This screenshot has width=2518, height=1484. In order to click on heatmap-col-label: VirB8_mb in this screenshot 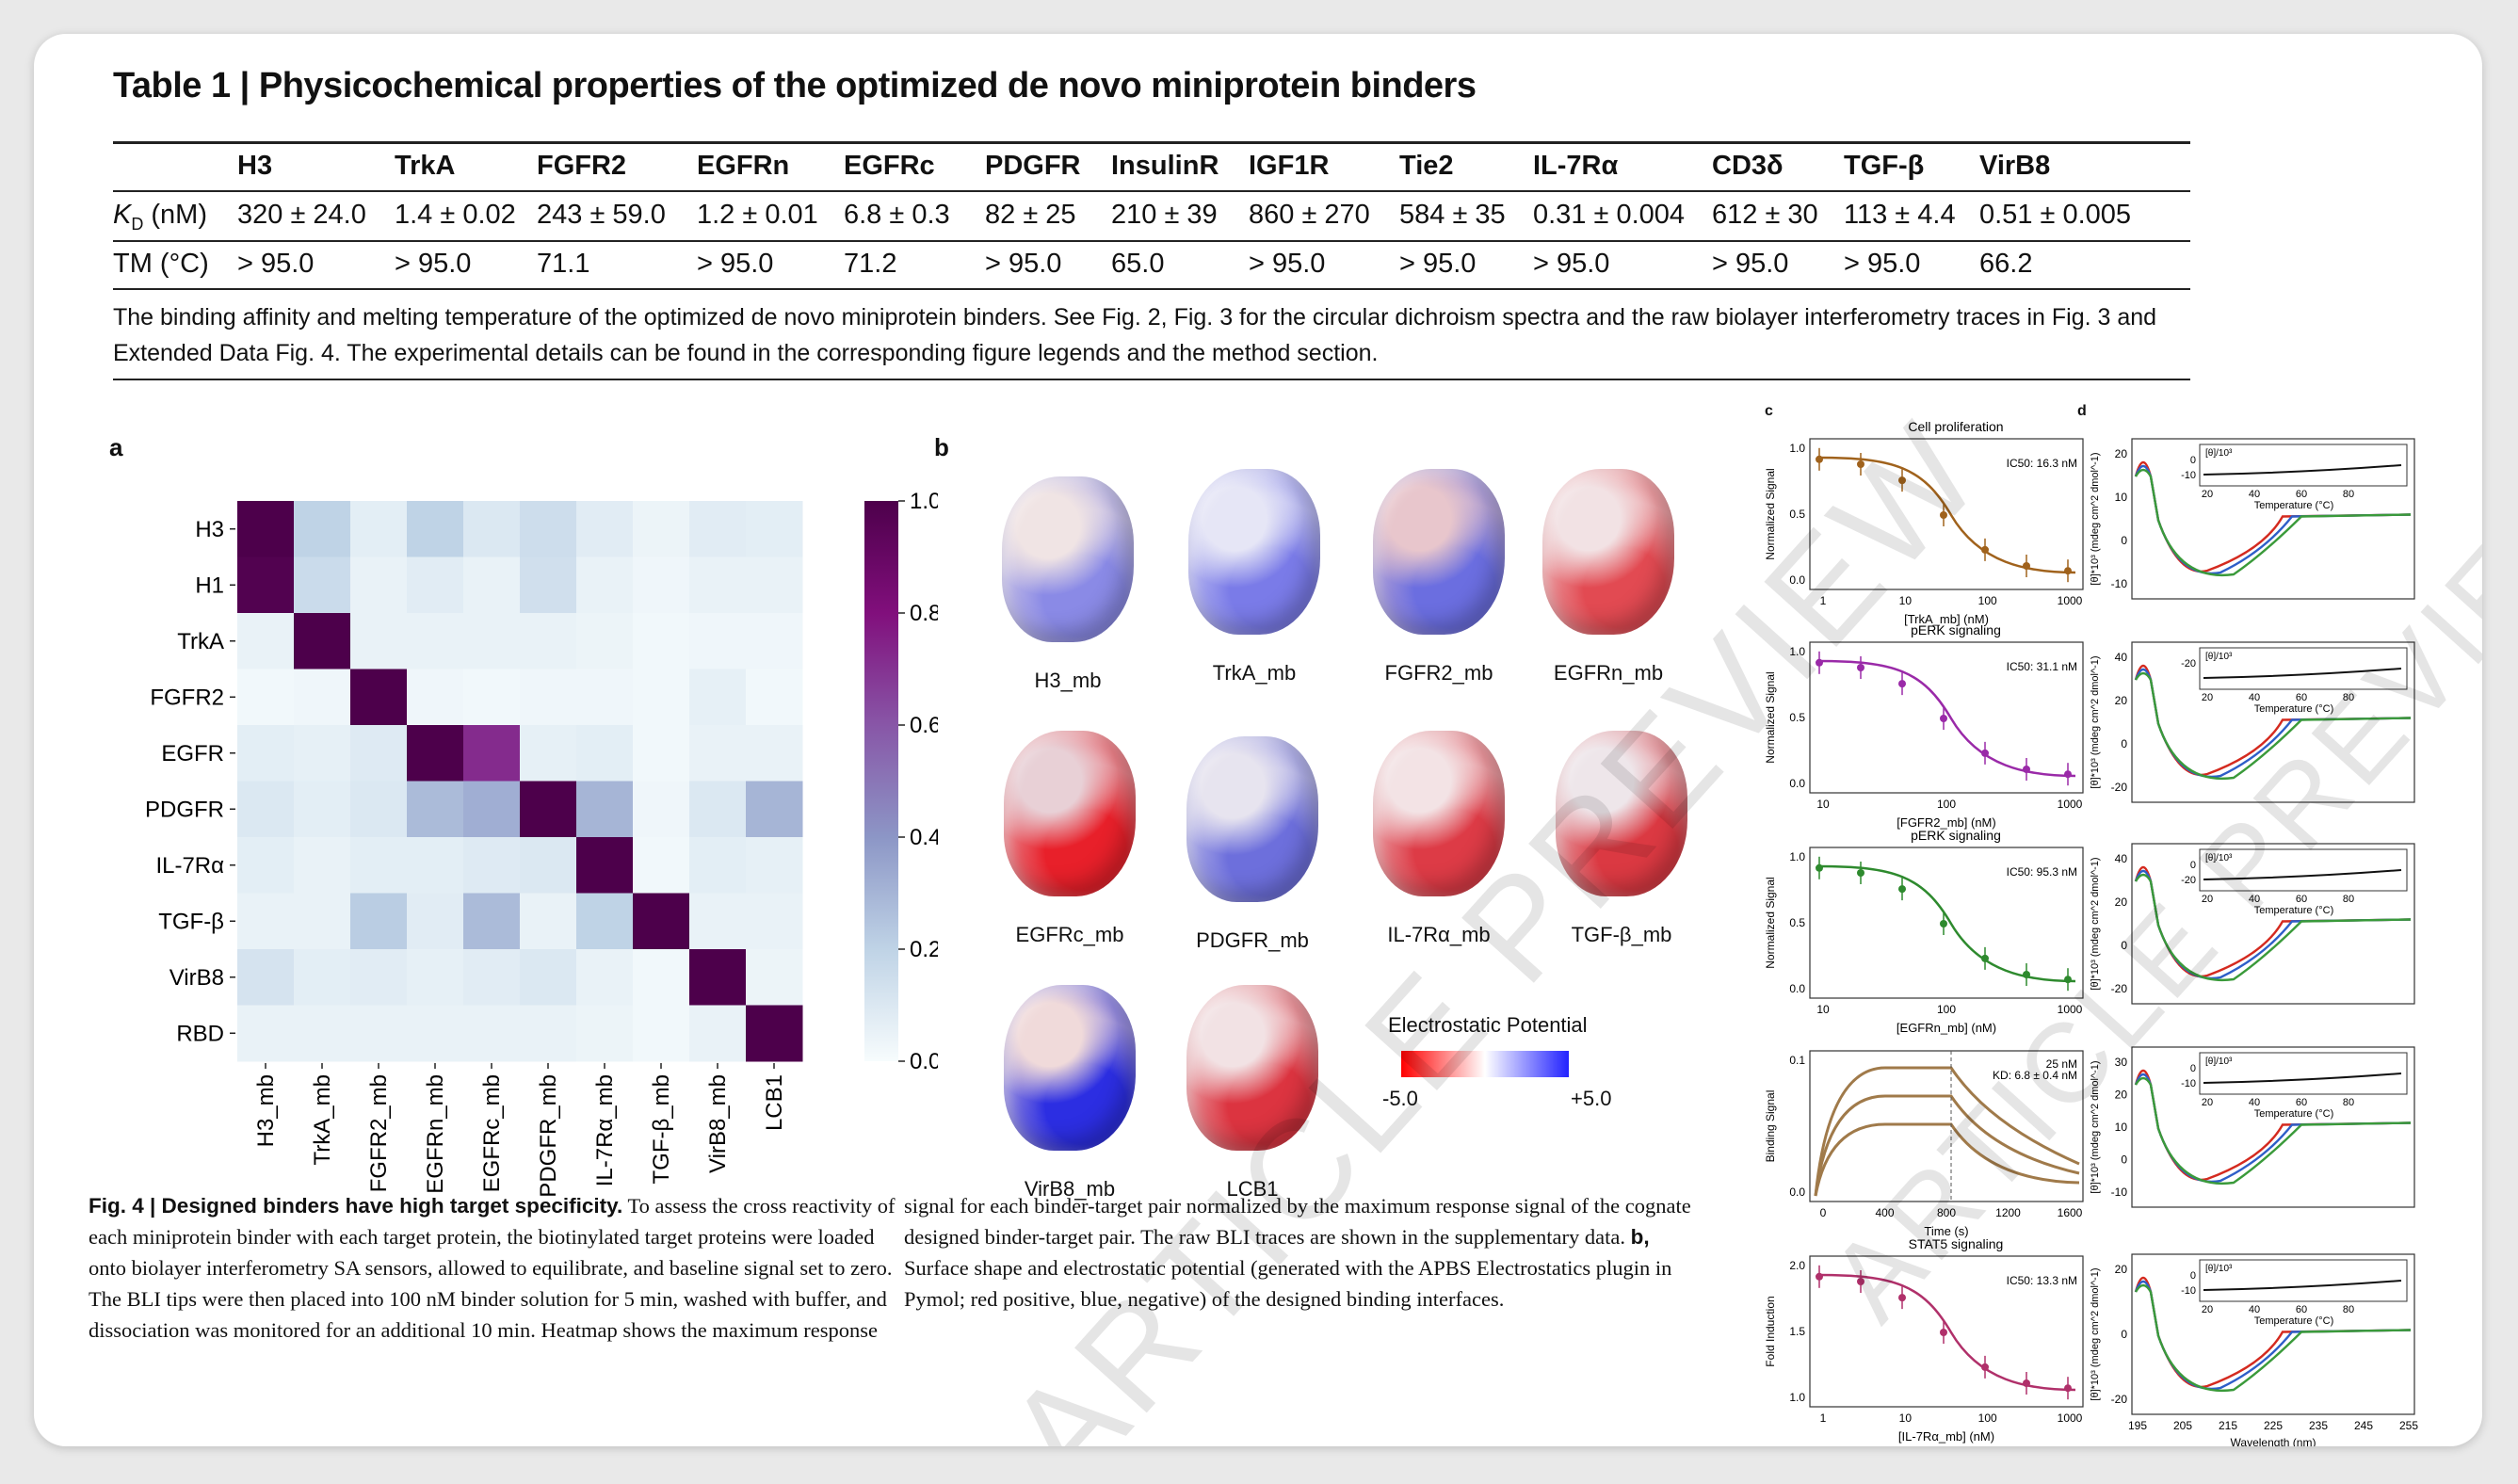, I will do `click(718, 1123)`.